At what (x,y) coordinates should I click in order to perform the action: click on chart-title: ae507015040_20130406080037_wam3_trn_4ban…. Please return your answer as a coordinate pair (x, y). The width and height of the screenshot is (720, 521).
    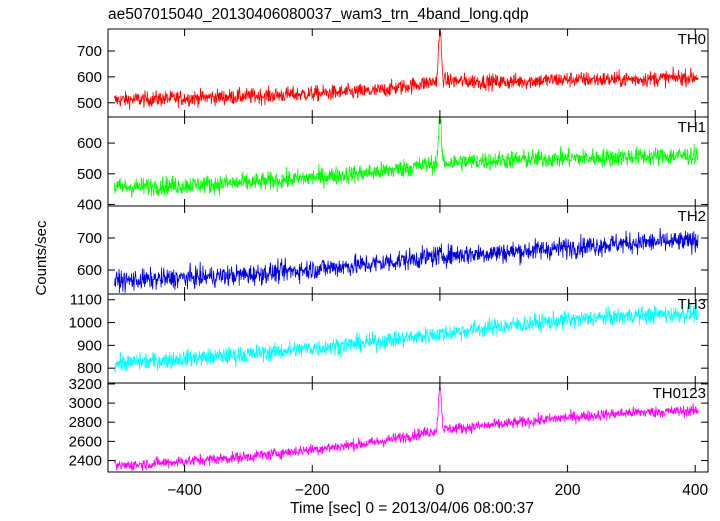
    Looking at the image, I should click on (318, 14).